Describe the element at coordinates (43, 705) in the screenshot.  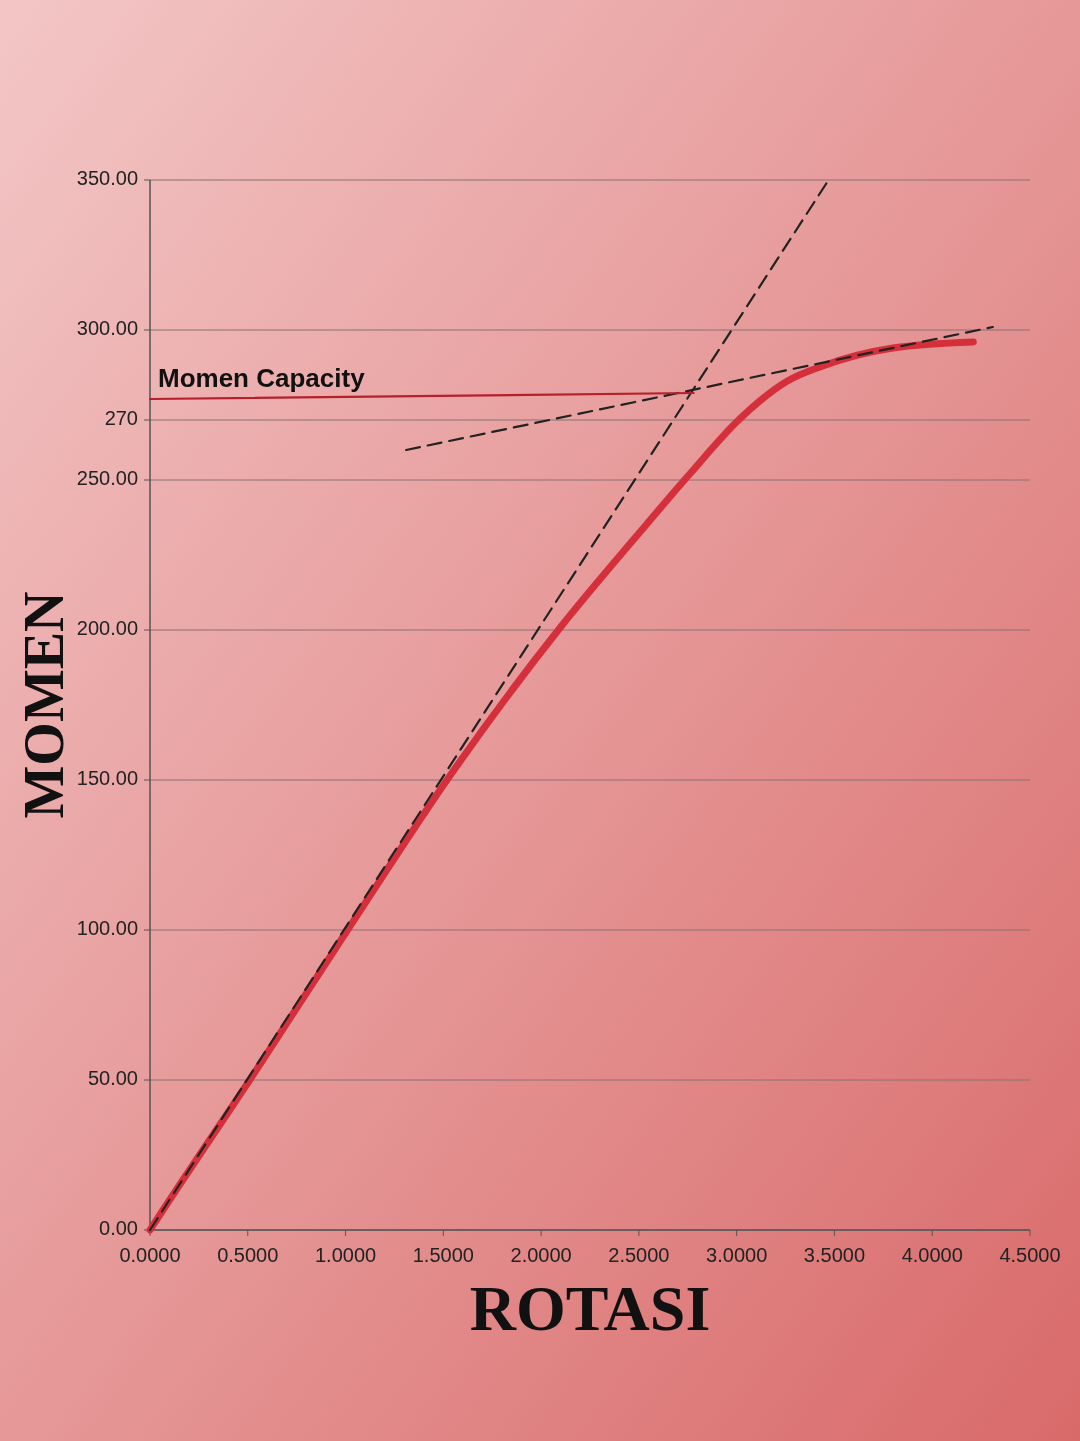
I see `y-axis-title: MOMEN` at that location.